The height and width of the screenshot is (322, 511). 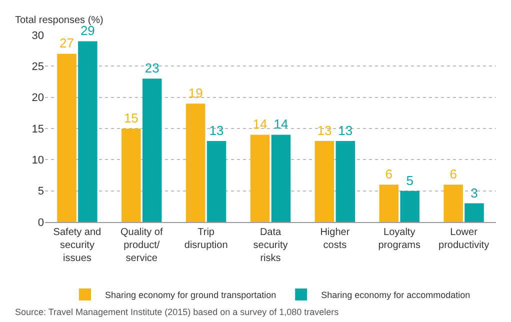 What do you see at coordinates (410, 180) in the screenshot?
I see `data-label: 5` at bounding box center [410, 180].